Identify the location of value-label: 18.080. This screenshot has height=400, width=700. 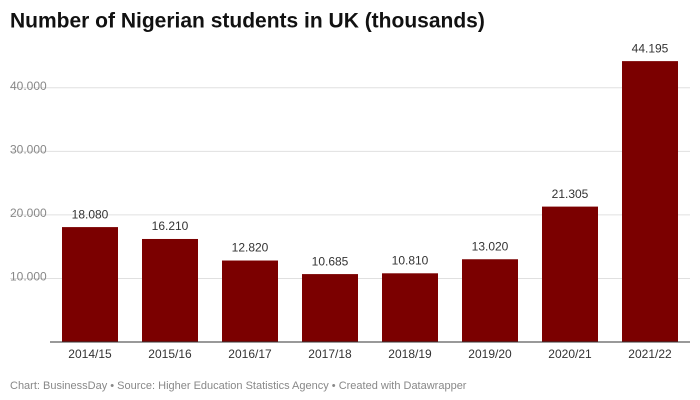
(90, 214).